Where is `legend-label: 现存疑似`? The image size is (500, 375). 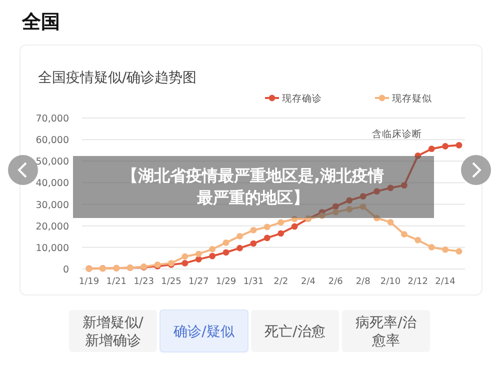 legend-label: 现存疑似 is located at coordinates (412, 98).